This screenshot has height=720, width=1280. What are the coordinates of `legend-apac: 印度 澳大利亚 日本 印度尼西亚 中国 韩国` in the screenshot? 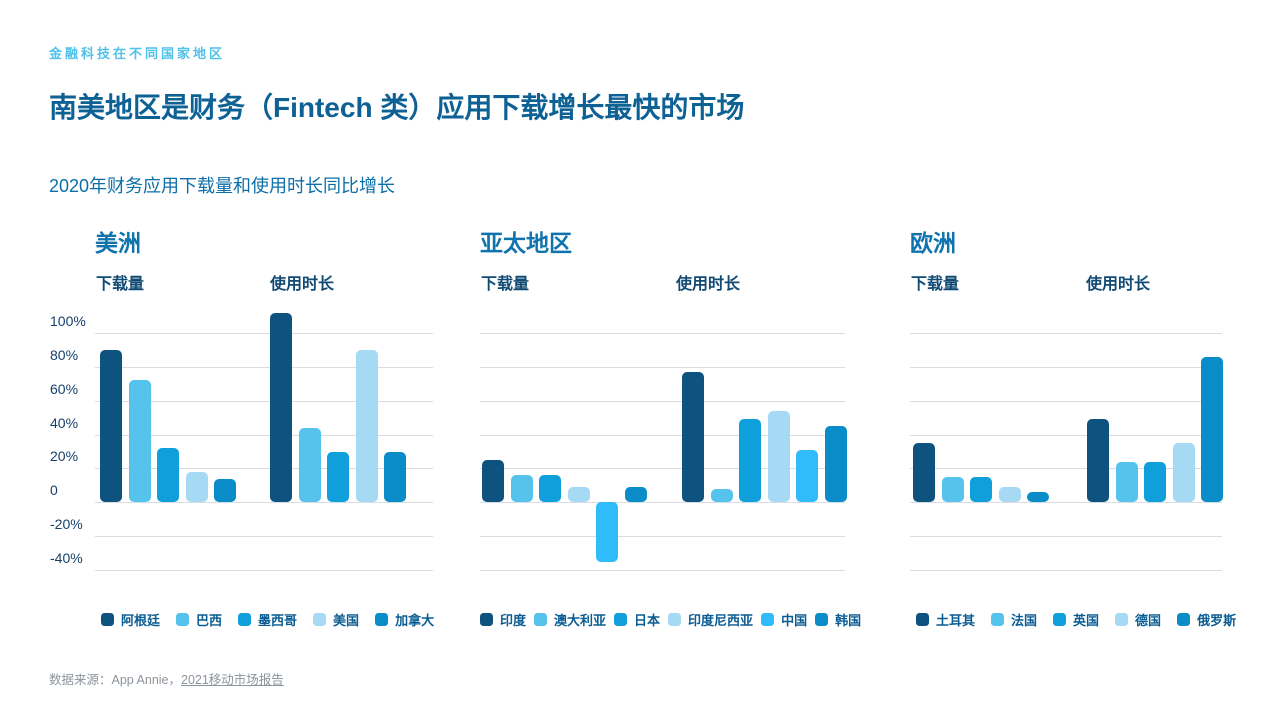 It's located at (670, 619).